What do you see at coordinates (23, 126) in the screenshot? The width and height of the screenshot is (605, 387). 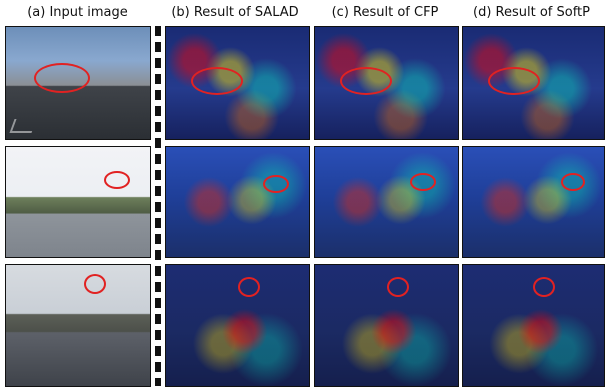 I see `corner-mark` at bounding box center [23, 126].